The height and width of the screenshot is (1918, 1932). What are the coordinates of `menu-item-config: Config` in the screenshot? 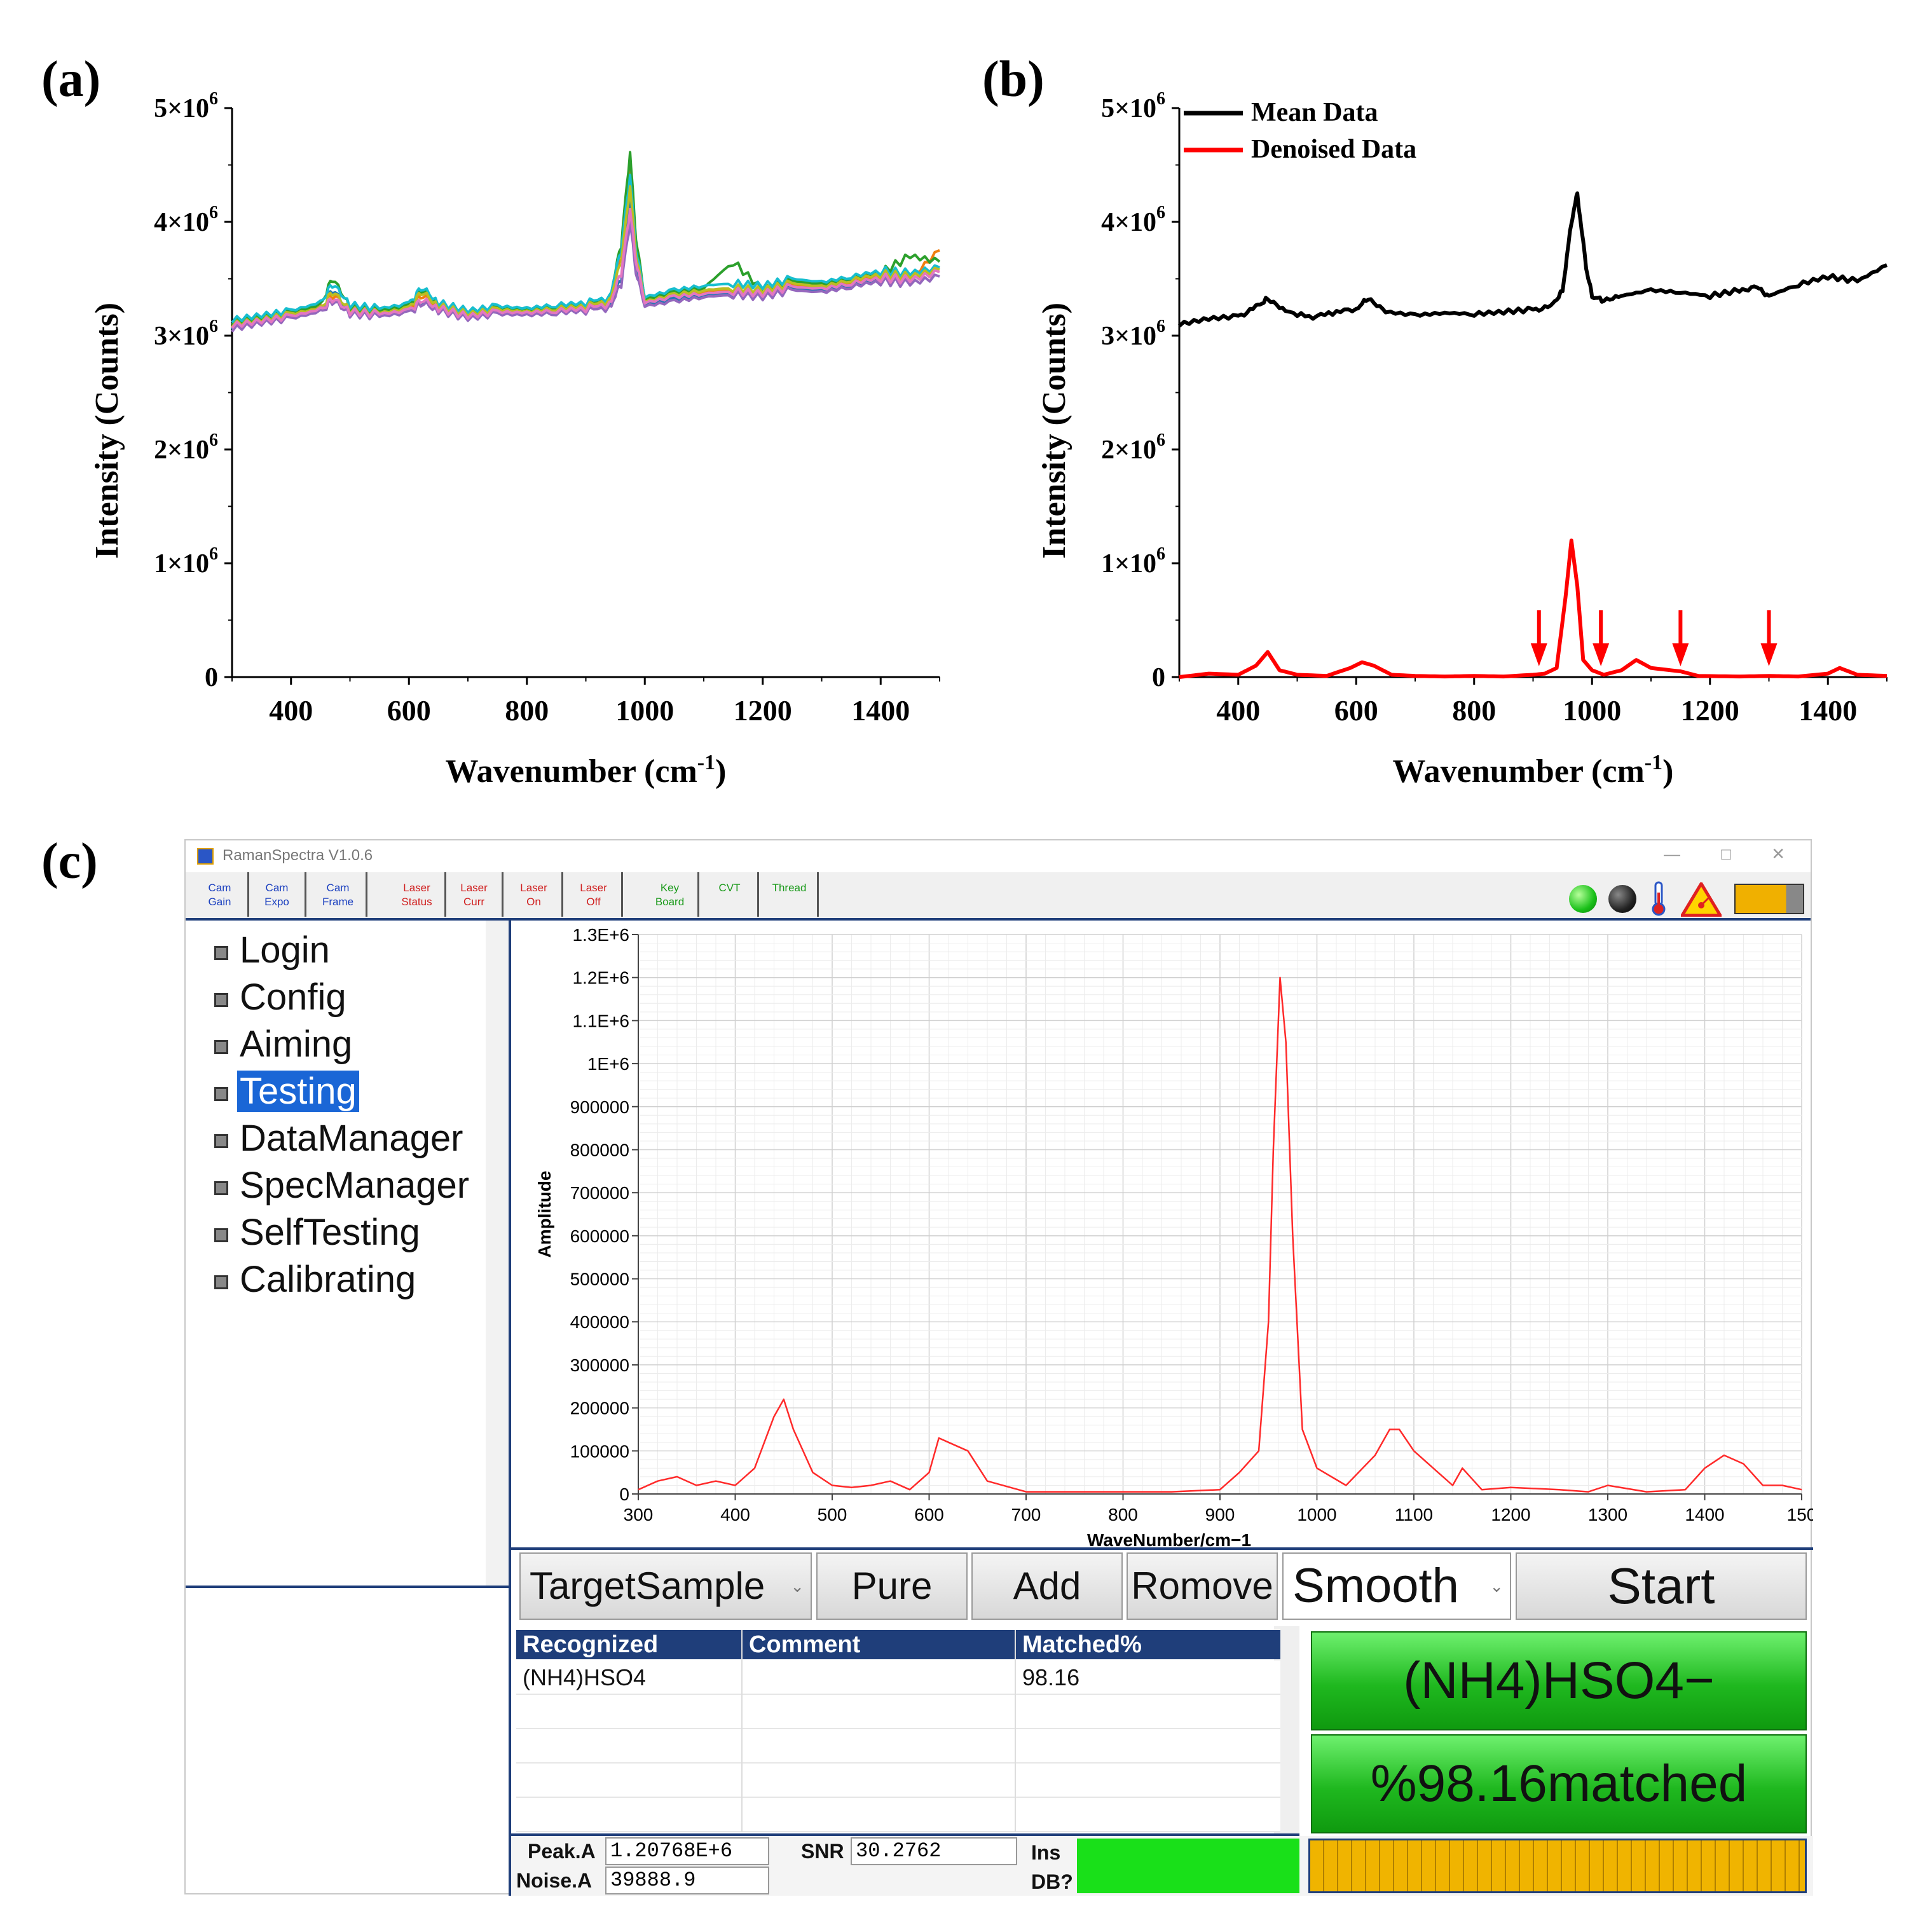 It's located at (281, 997).